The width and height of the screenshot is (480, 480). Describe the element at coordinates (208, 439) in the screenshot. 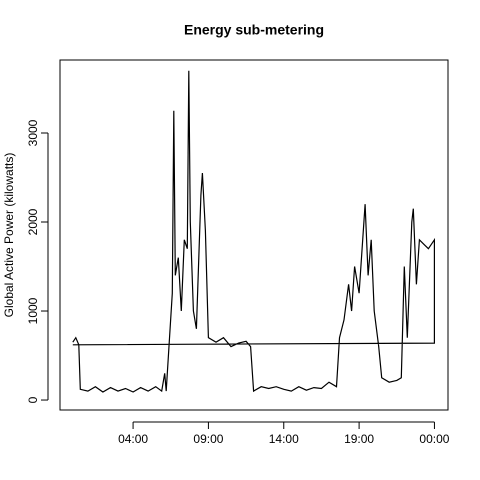

I see `x-tick-label: 09:00` at that location.